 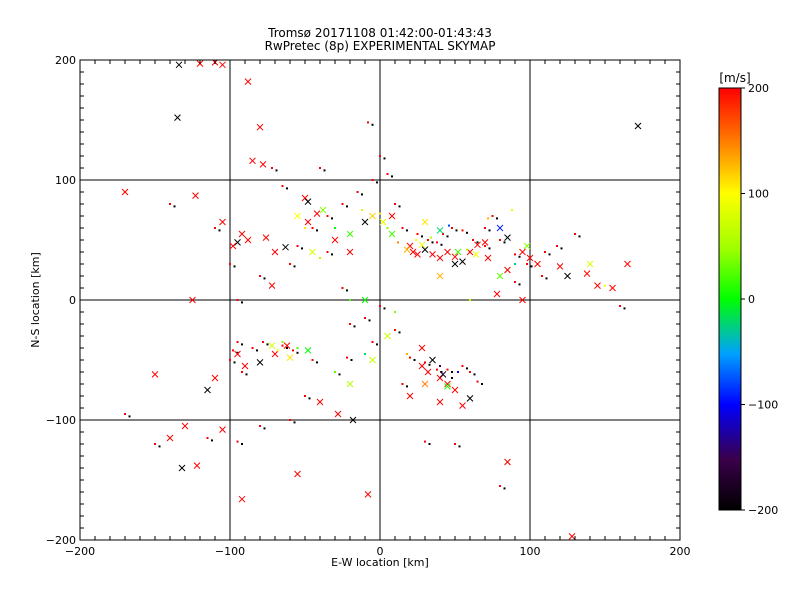 I want to click on colorbar, so click(x=730, y=299).